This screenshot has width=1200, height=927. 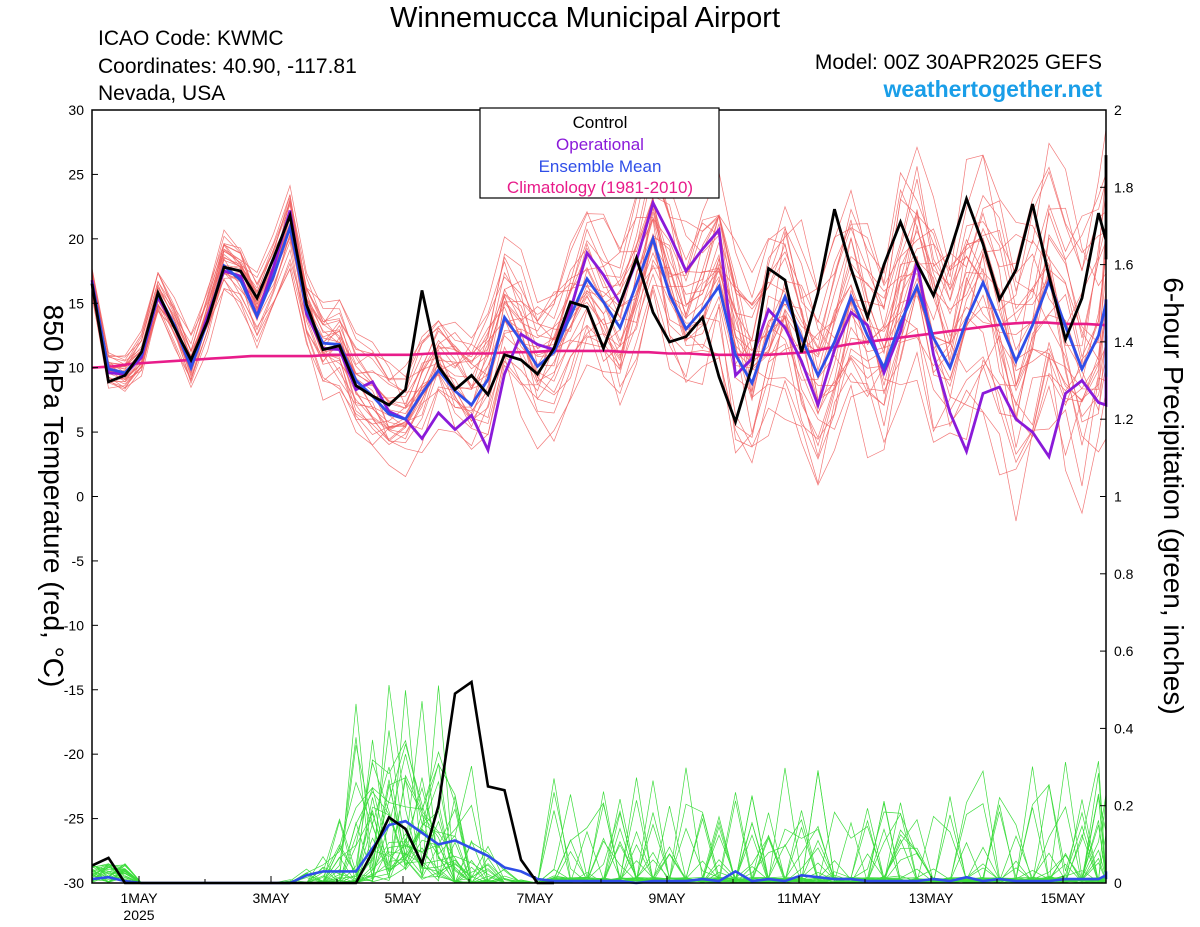 What do you see at coordinates (1124, 806) in the screenshot?
I see `right-tick-label: 0.2` at bounding box center [1124, 806].